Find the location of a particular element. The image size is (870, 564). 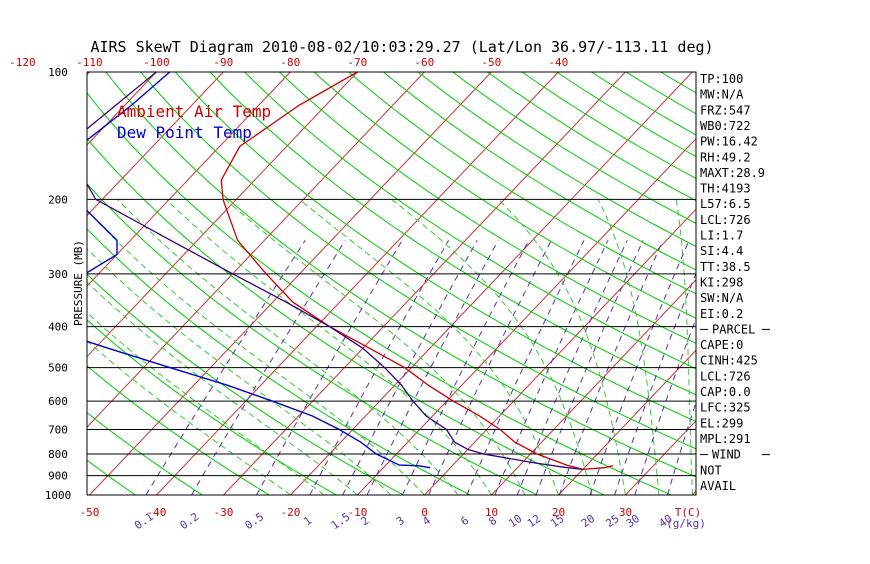

index-item: TT:38.5 is located at coordinates (725, 267).